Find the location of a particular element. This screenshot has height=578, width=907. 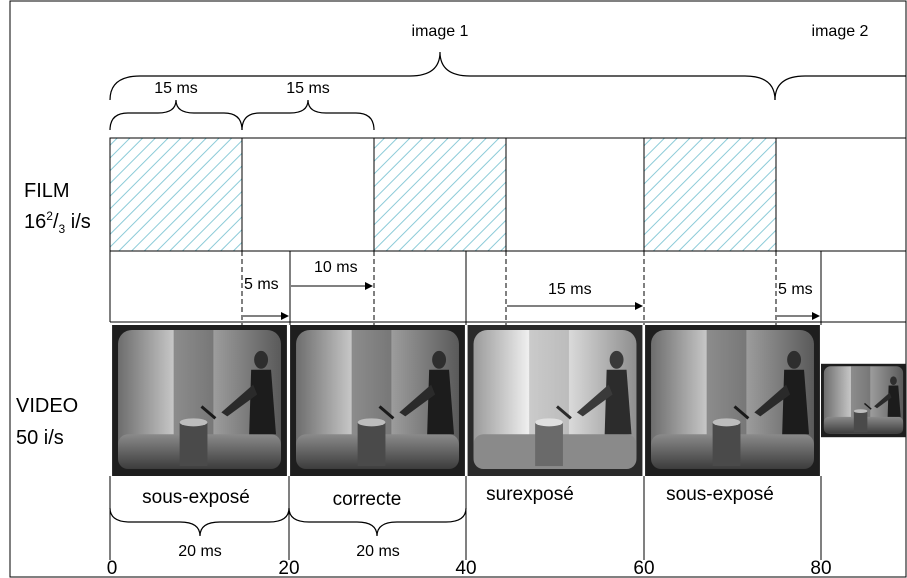

exposure-label-under-2: sous-exposé is located at coordinates (720, 494).